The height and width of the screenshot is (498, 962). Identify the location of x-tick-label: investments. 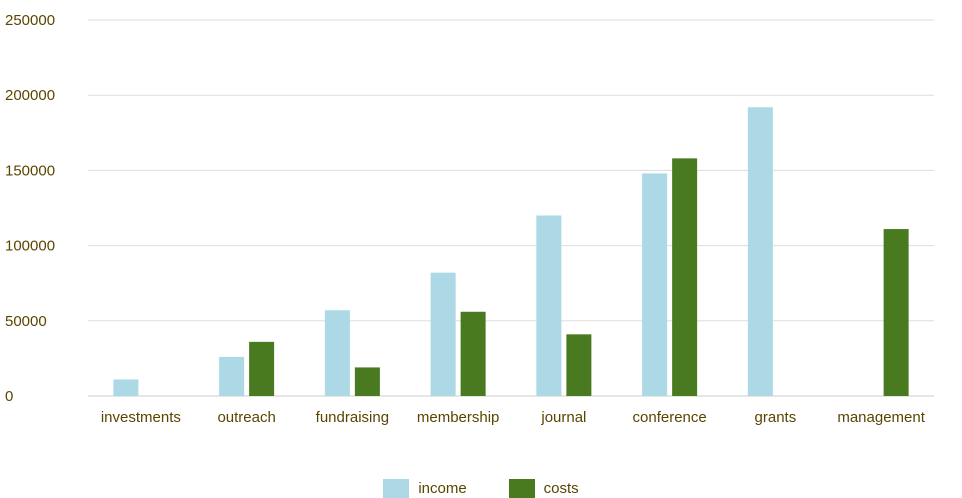
(141, 417).